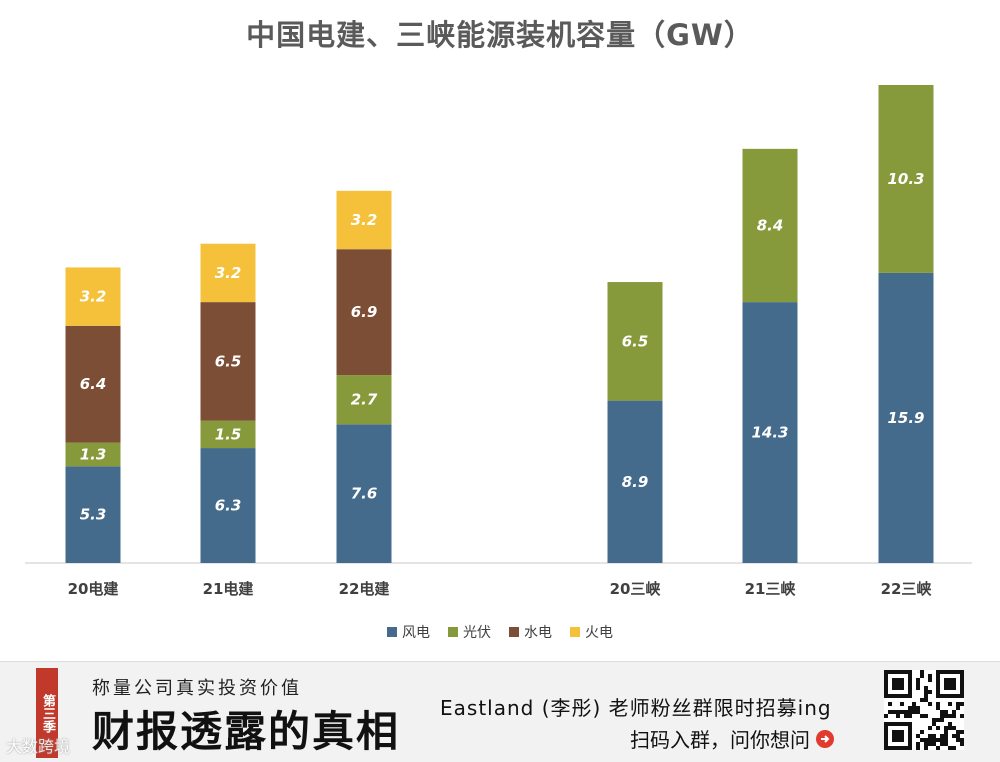  I want to click on data-label-22电建-水电: 6.9, so click(364, 312).